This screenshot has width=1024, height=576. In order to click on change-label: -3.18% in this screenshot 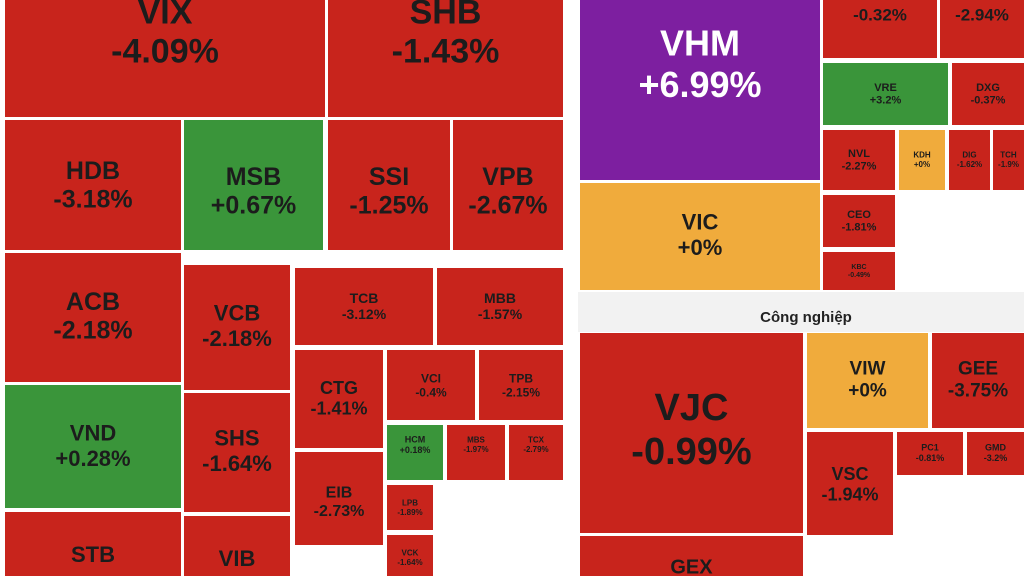, I will do `click(92, 200)`.